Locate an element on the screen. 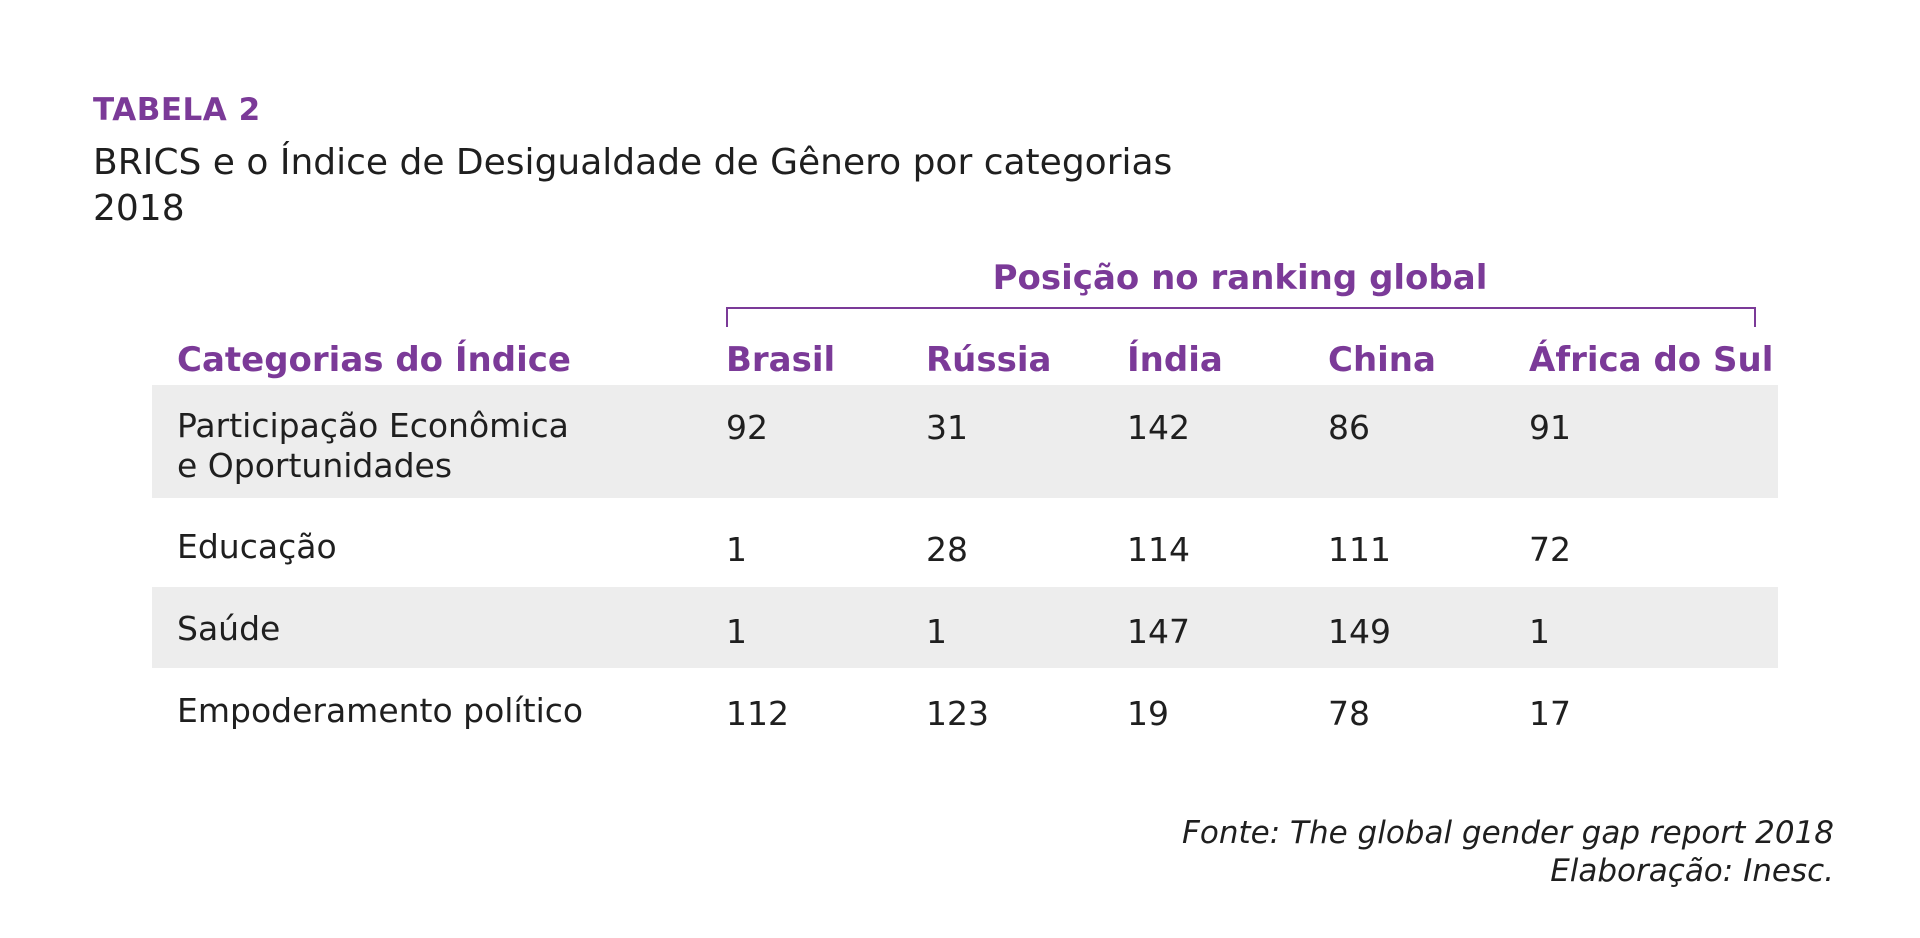  cell-india: 142 is located at coordinates (1158, 427).